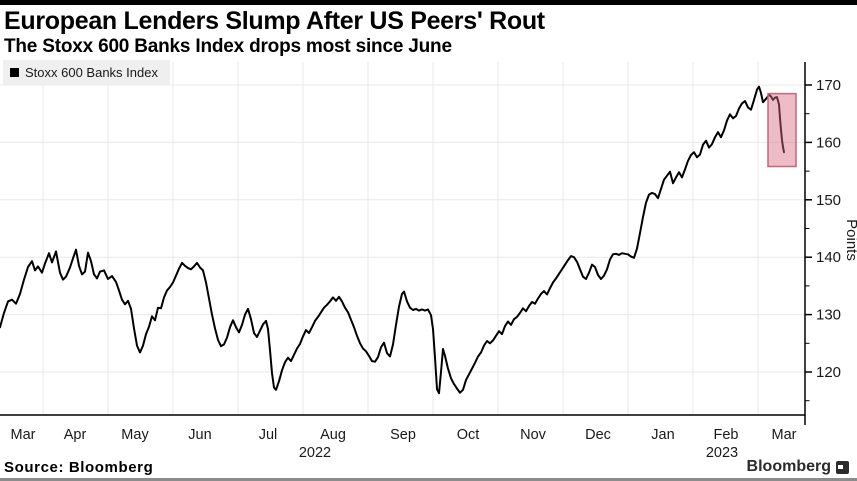 Image resolution: width=857 pixels, height=481 pixels. Describe the element at coordinates (828, 257) in the screenshot. I see `y-tick-label: 140` at that location.